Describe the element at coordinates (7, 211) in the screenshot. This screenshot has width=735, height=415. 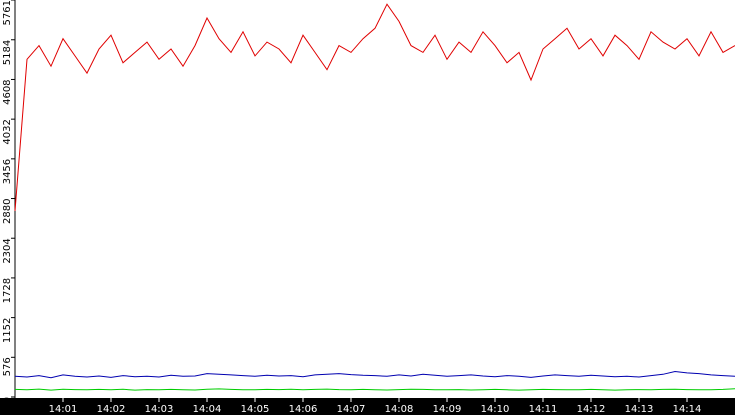
I see `y-tick-label: 2880` at that location.